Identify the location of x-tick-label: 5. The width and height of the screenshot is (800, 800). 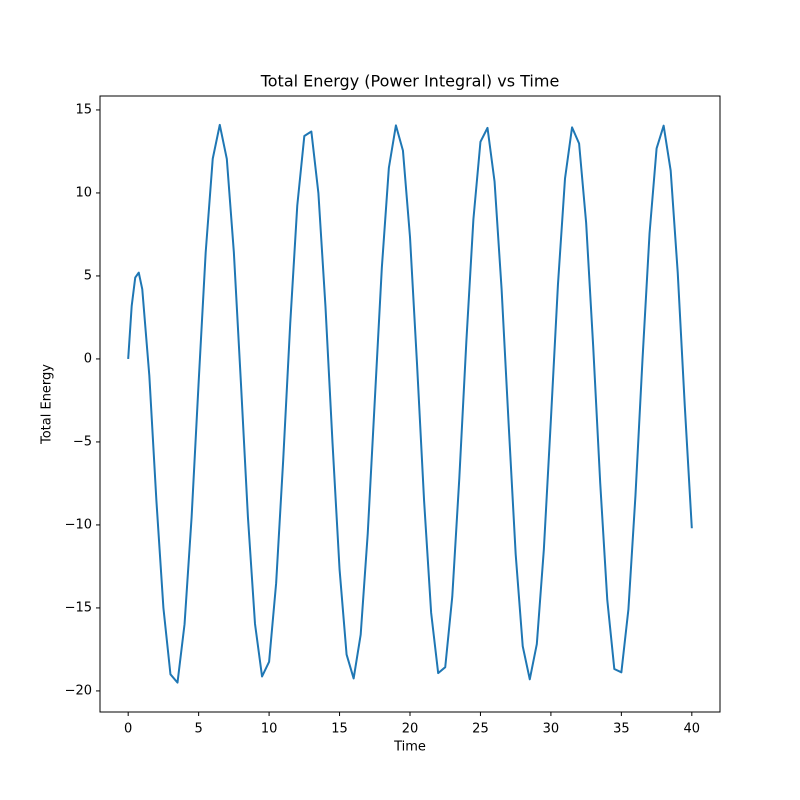
(198, 729).